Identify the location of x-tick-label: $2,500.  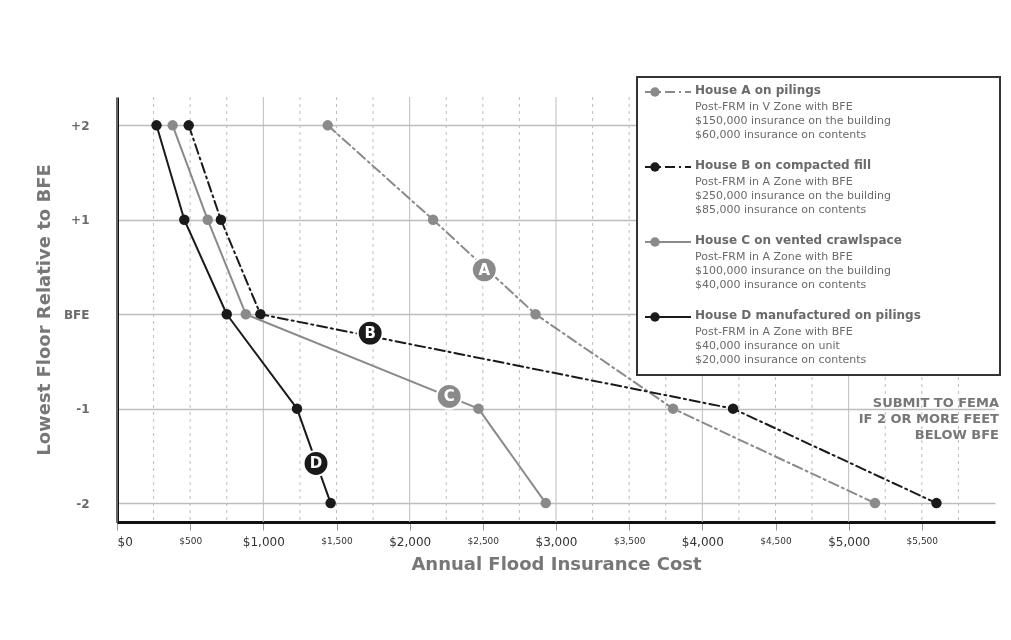
(483, 540).